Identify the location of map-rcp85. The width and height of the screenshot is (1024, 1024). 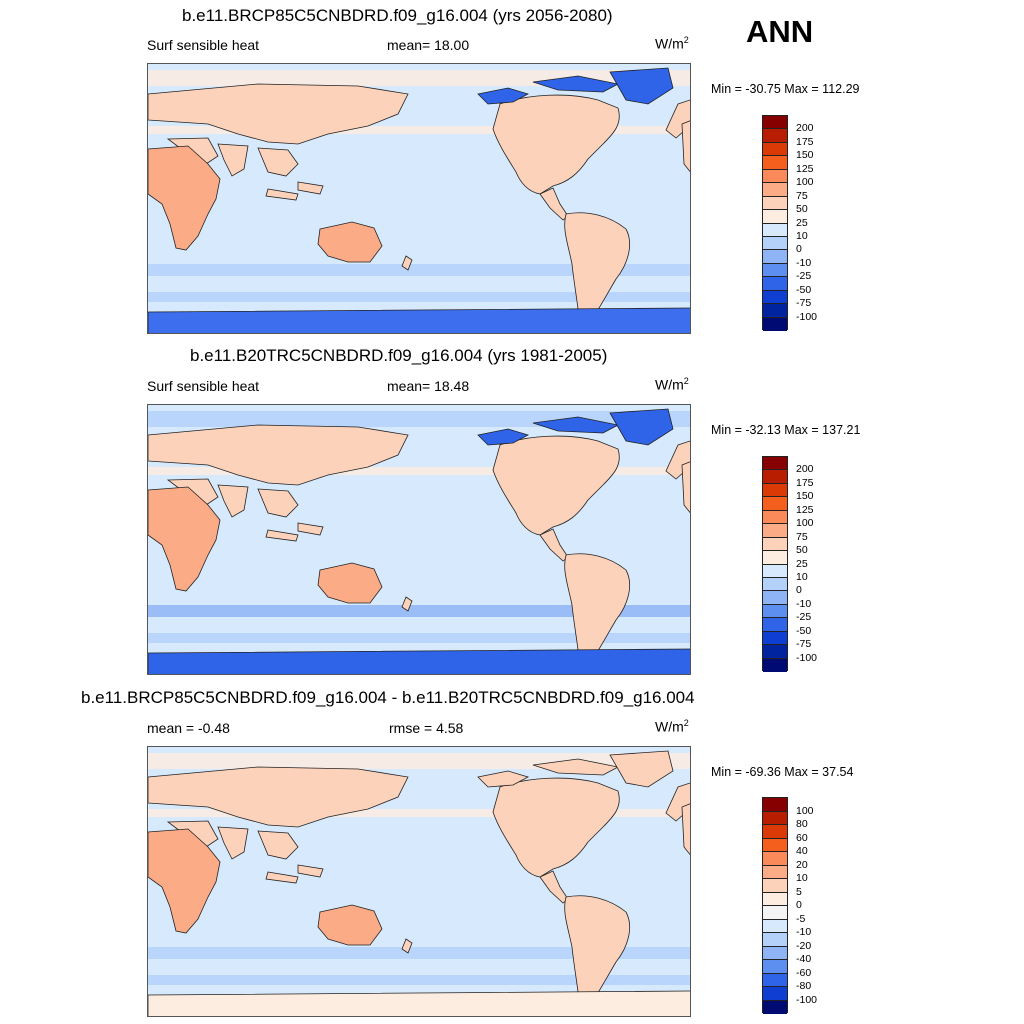
(419, 198).